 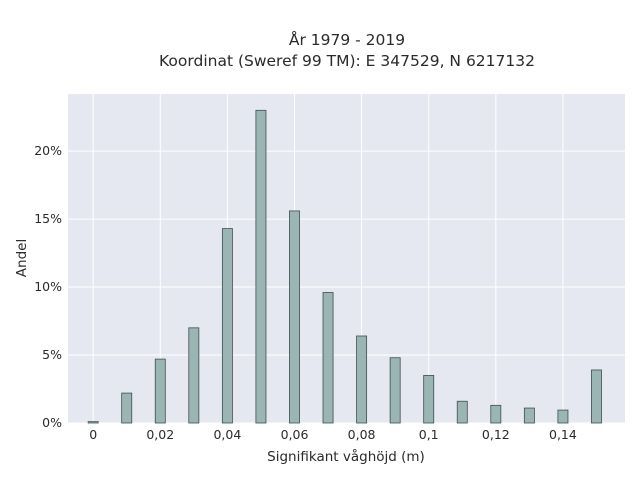 I want to click on y-tick-labels: 0% 5% 10% 15% 20%, so click(x=48, y=286).